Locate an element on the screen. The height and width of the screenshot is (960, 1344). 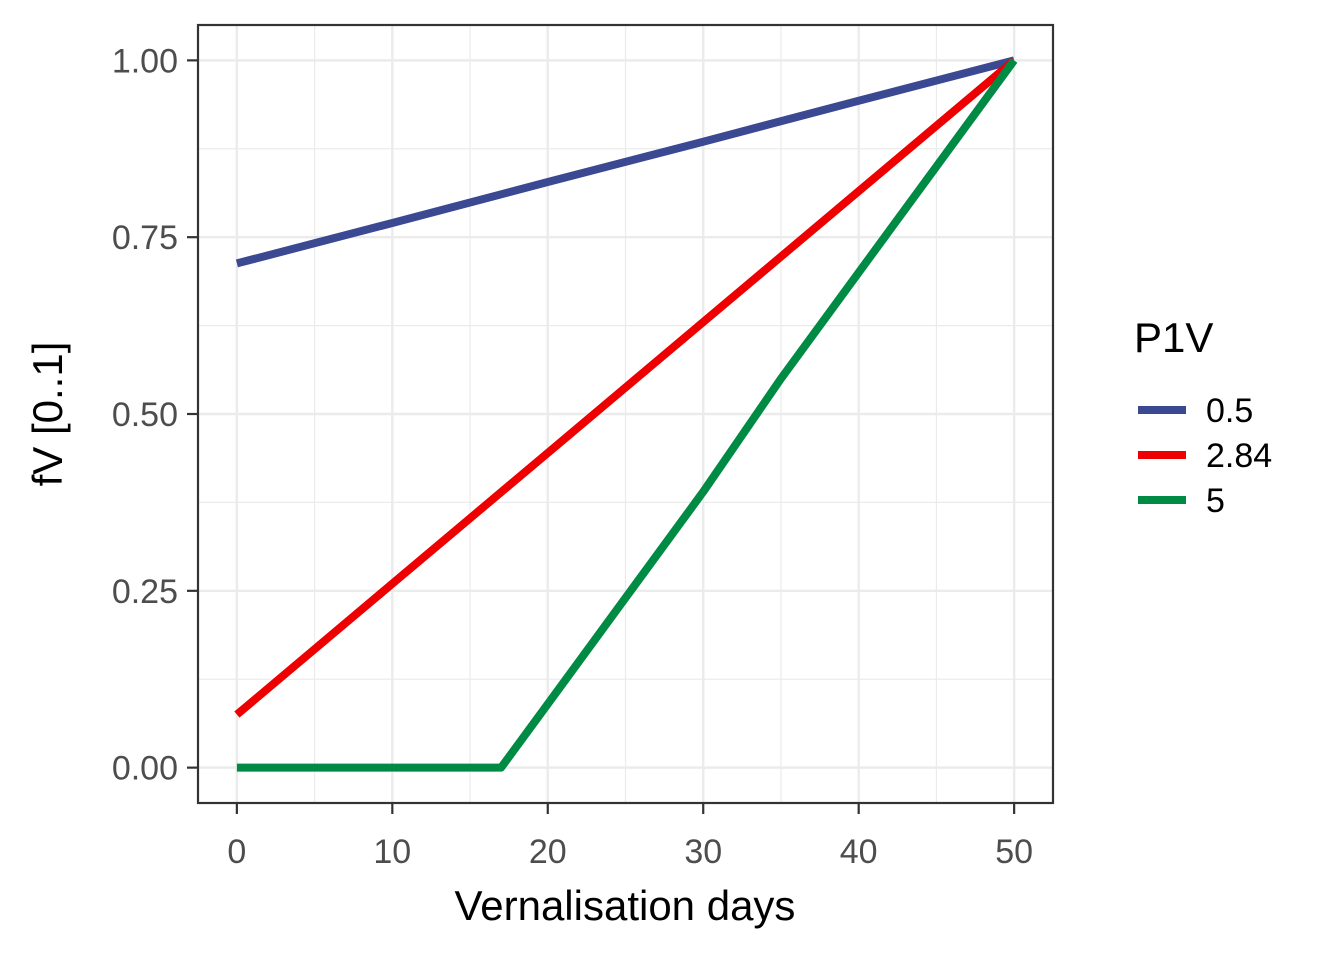
x-tick-label: 20 is located at coordinates (548, 852).